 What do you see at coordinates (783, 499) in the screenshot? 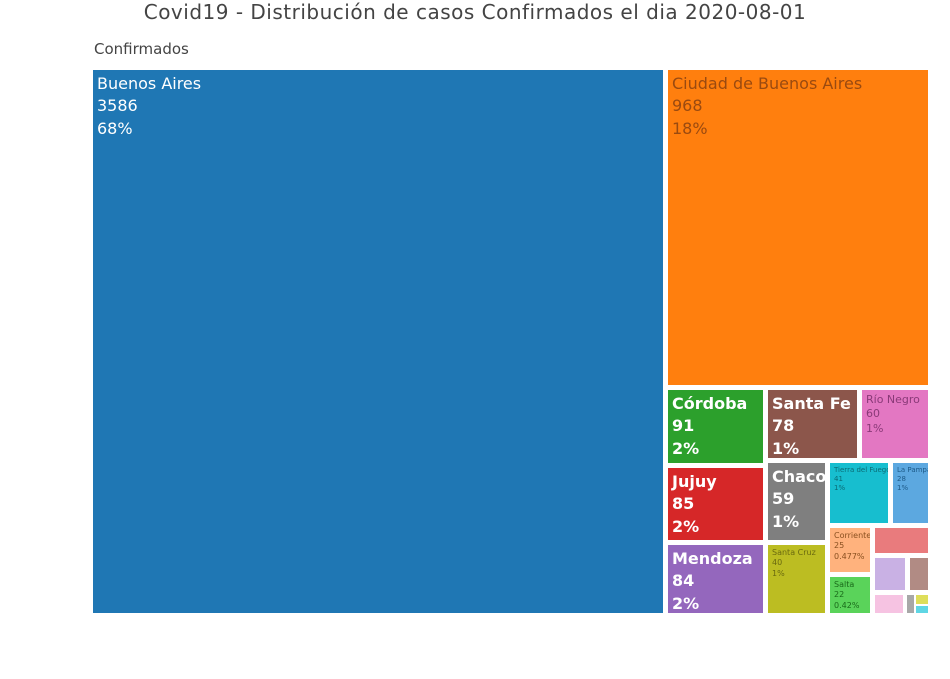
I see `tile-value: 59` at bounding box center [783, 499].